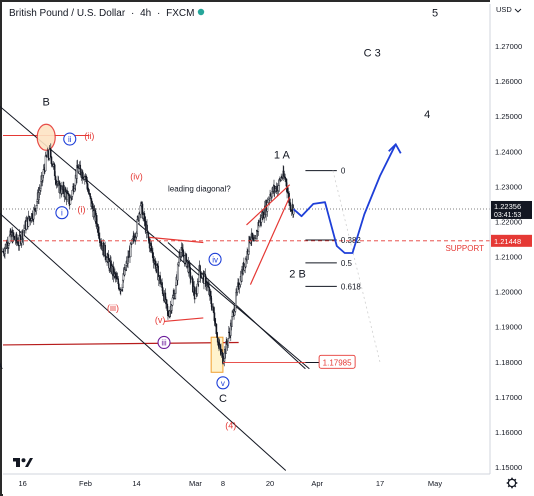  I want to click on support-price-tag, so click(511, 240).